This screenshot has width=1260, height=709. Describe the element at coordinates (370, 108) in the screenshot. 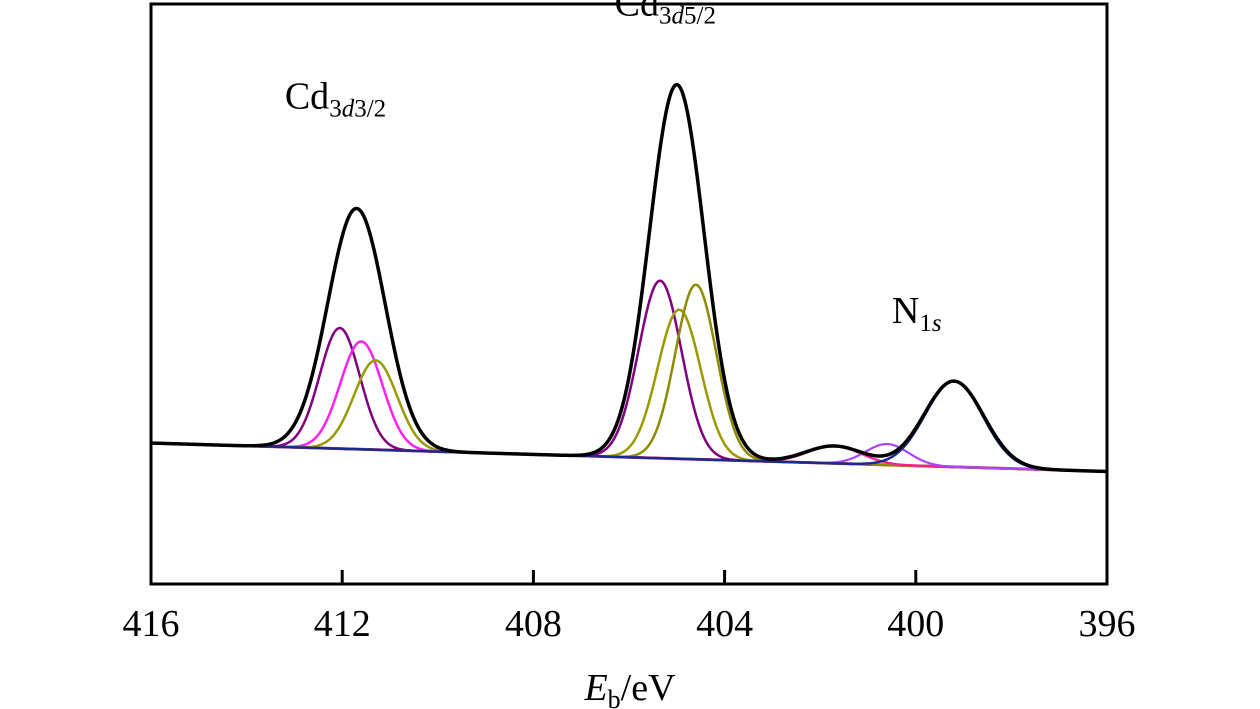

I see `peak-label-sub-rest: 3/2` at that location.